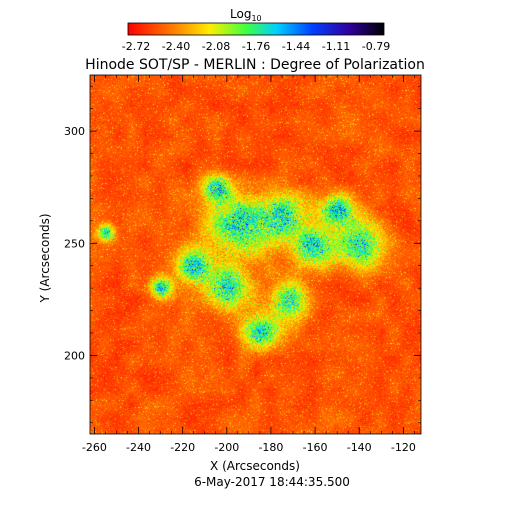  Describe the element at coordinates (272, 482) in the screenshot. I see `footer-date: 6-May-2017 18:44:35.500` at that location.